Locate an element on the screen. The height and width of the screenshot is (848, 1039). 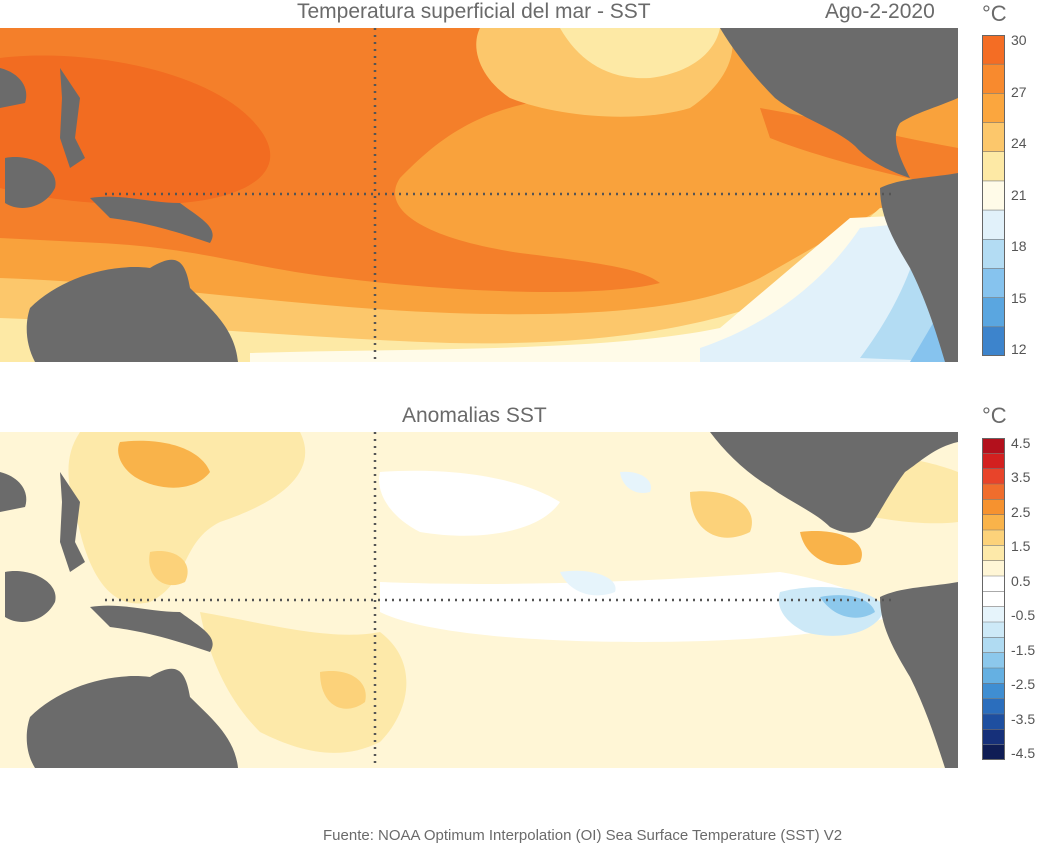
anomaly-warm-ne is located at coordinates (721, 514).